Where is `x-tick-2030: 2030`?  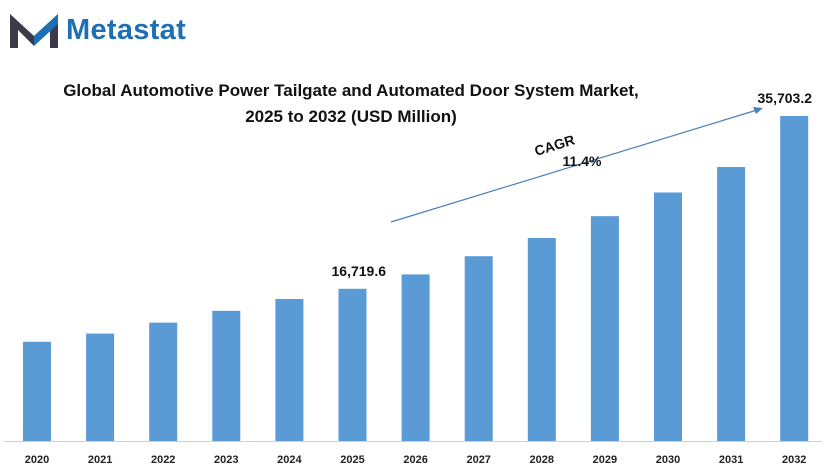 x-tick-2030: 2030 is located at coordinates (668, 460).